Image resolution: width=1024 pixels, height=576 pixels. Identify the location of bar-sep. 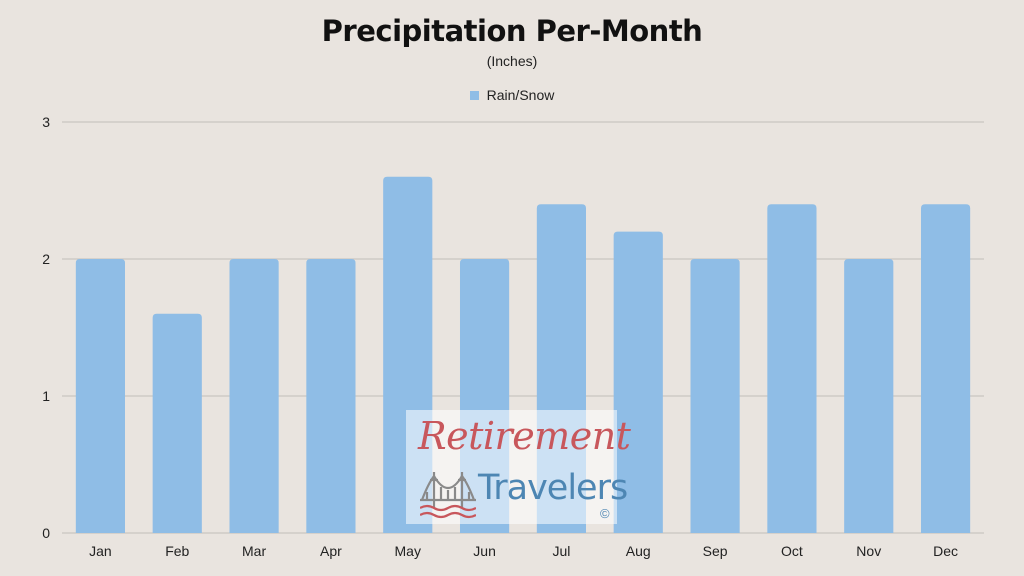
(715, 396).